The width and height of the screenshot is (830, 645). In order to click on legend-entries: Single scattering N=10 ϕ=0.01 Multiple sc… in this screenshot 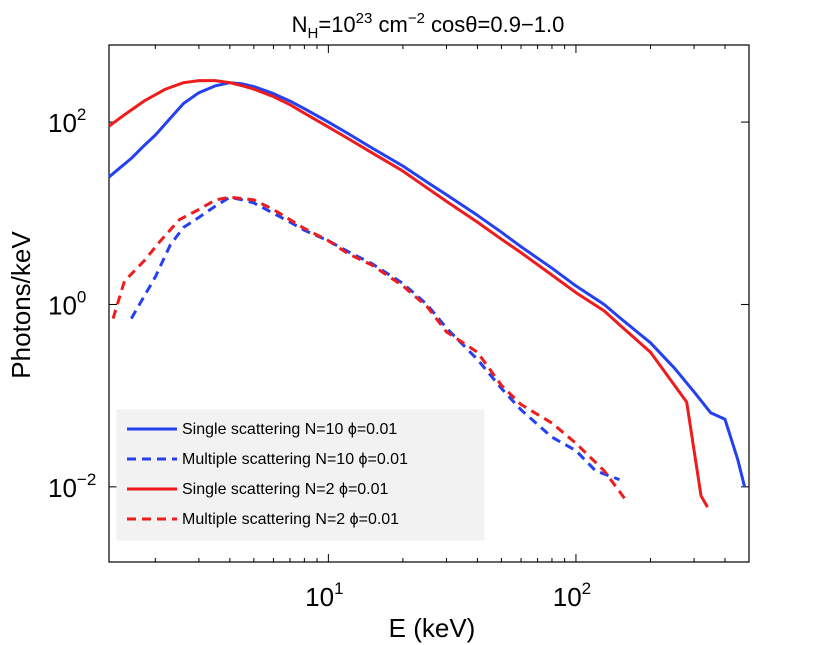, I will do `click(267, 474)`.